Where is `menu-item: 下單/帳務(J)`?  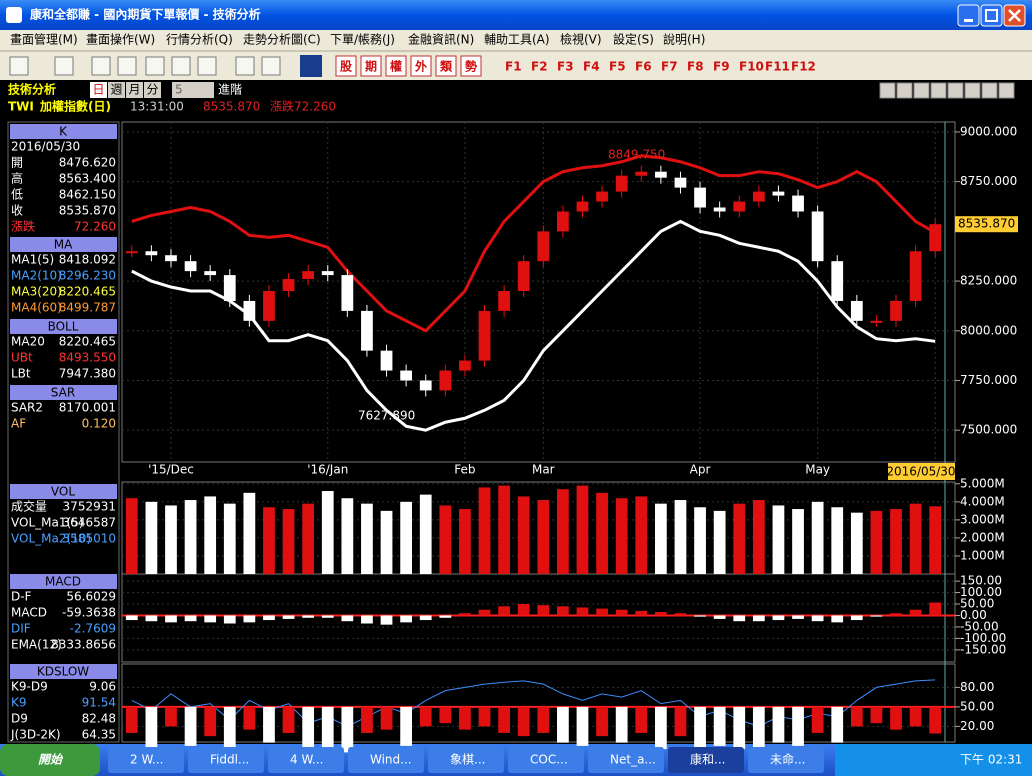 menu-item: 下單/帳務(J) is located at coordinates (362, 40).